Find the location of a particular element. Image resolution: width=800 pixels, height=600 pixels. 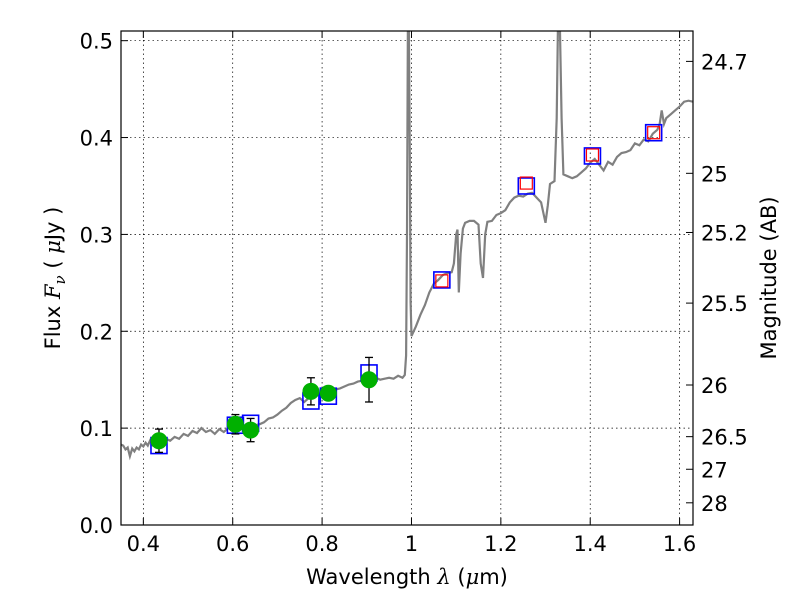

x-tick-label: 1 is located at coordinates (411, 544).